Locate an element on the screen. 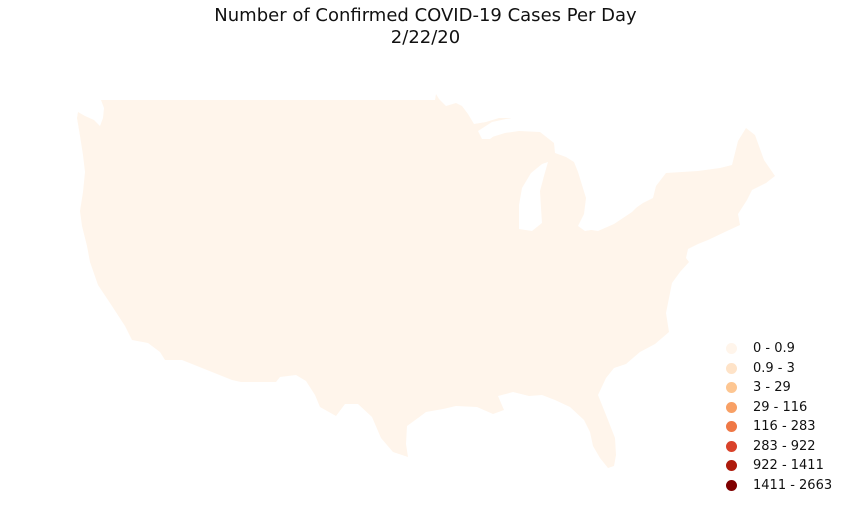 This screenshot has height=510, width=851. legend-item: 283 - 922 is located at coordinates (784, 447).